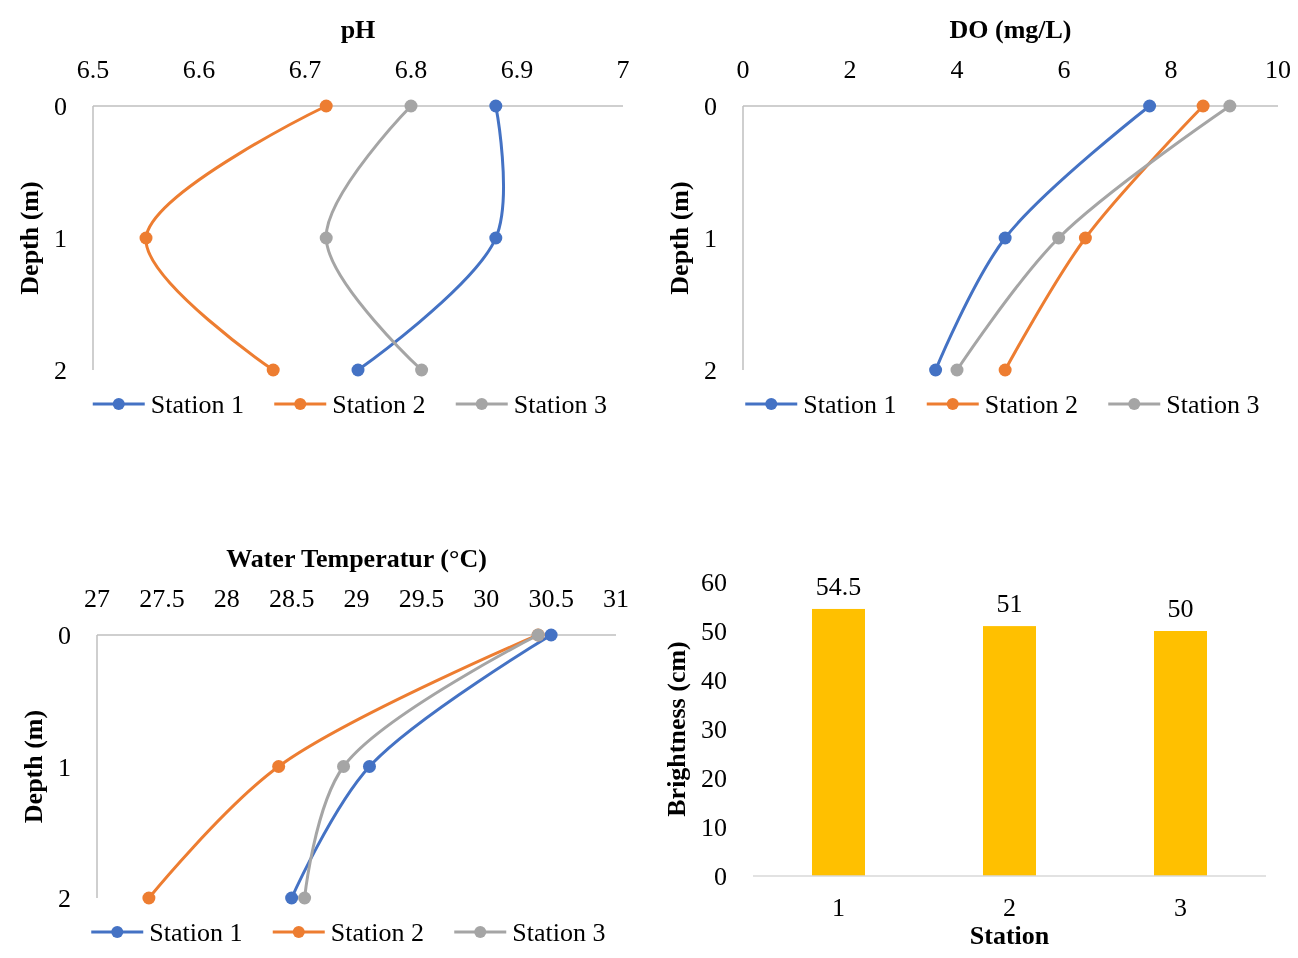  What do you see at coordinates (714, 828) in the screenshot?
I see `y-tick-label: 10` at bounding box center [714, 828].